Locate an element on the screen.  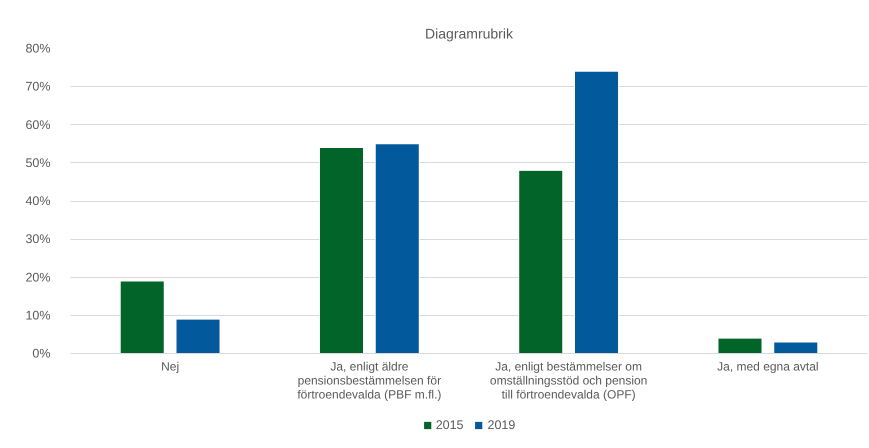
y-tick-label: 30% is located at coordinates (38, 239).